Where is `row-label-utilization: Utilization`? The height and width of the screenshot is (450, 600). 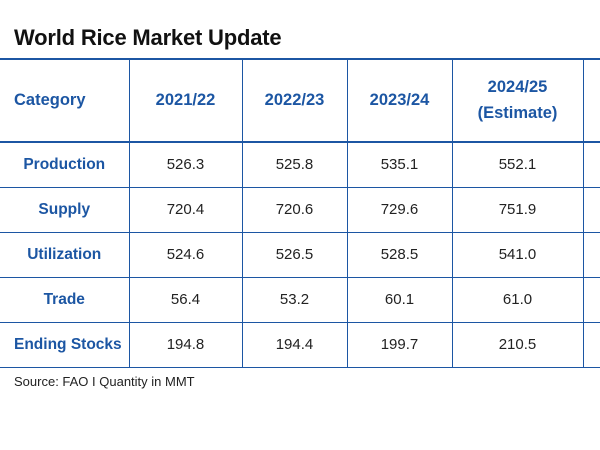
row-label-utilization: Utilization is located at coordinates (65, 255).